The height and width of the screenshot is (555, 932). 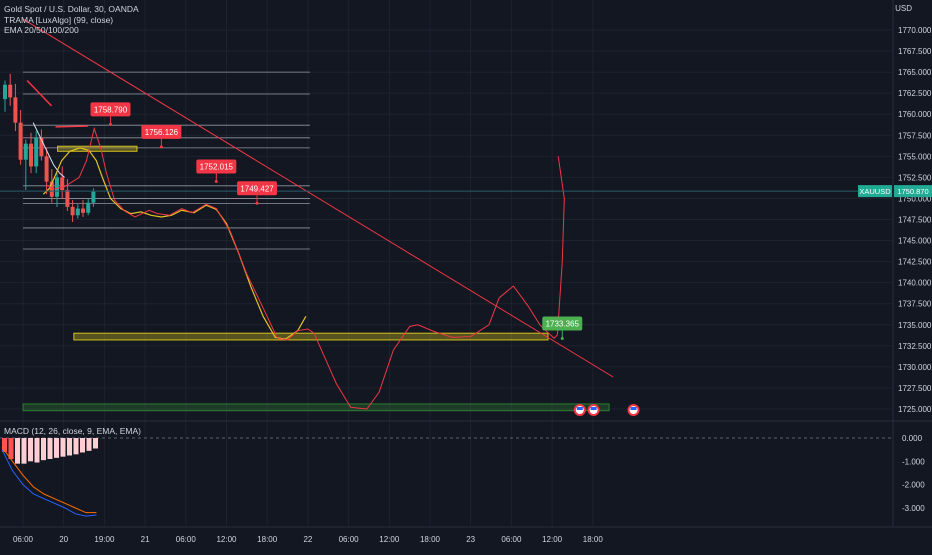 I want to click on price-tick-label: 1737.500, so click(x=915, y=304).